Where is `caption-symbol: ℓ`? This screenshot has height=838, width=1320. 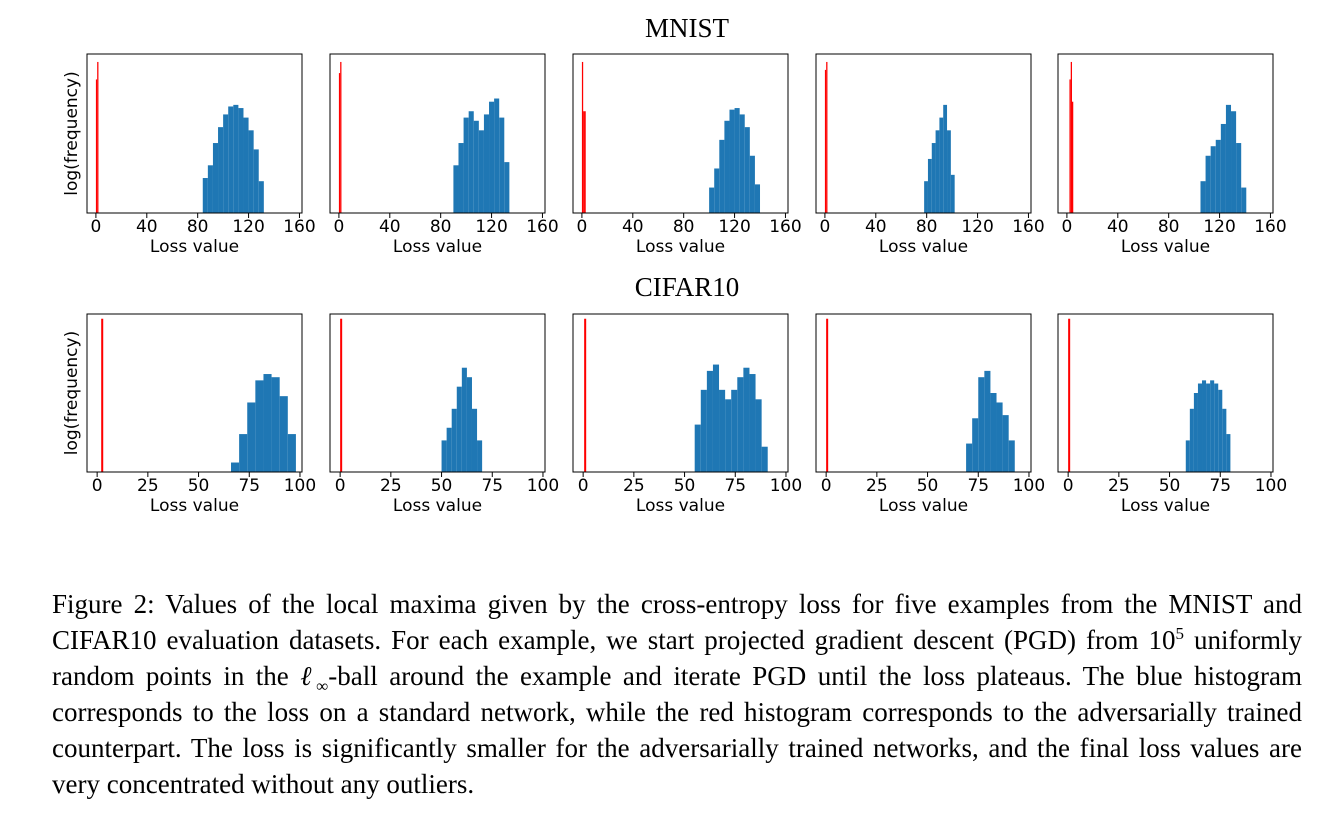 caption-symbol: ℓ is located at coordinates (308, 676).